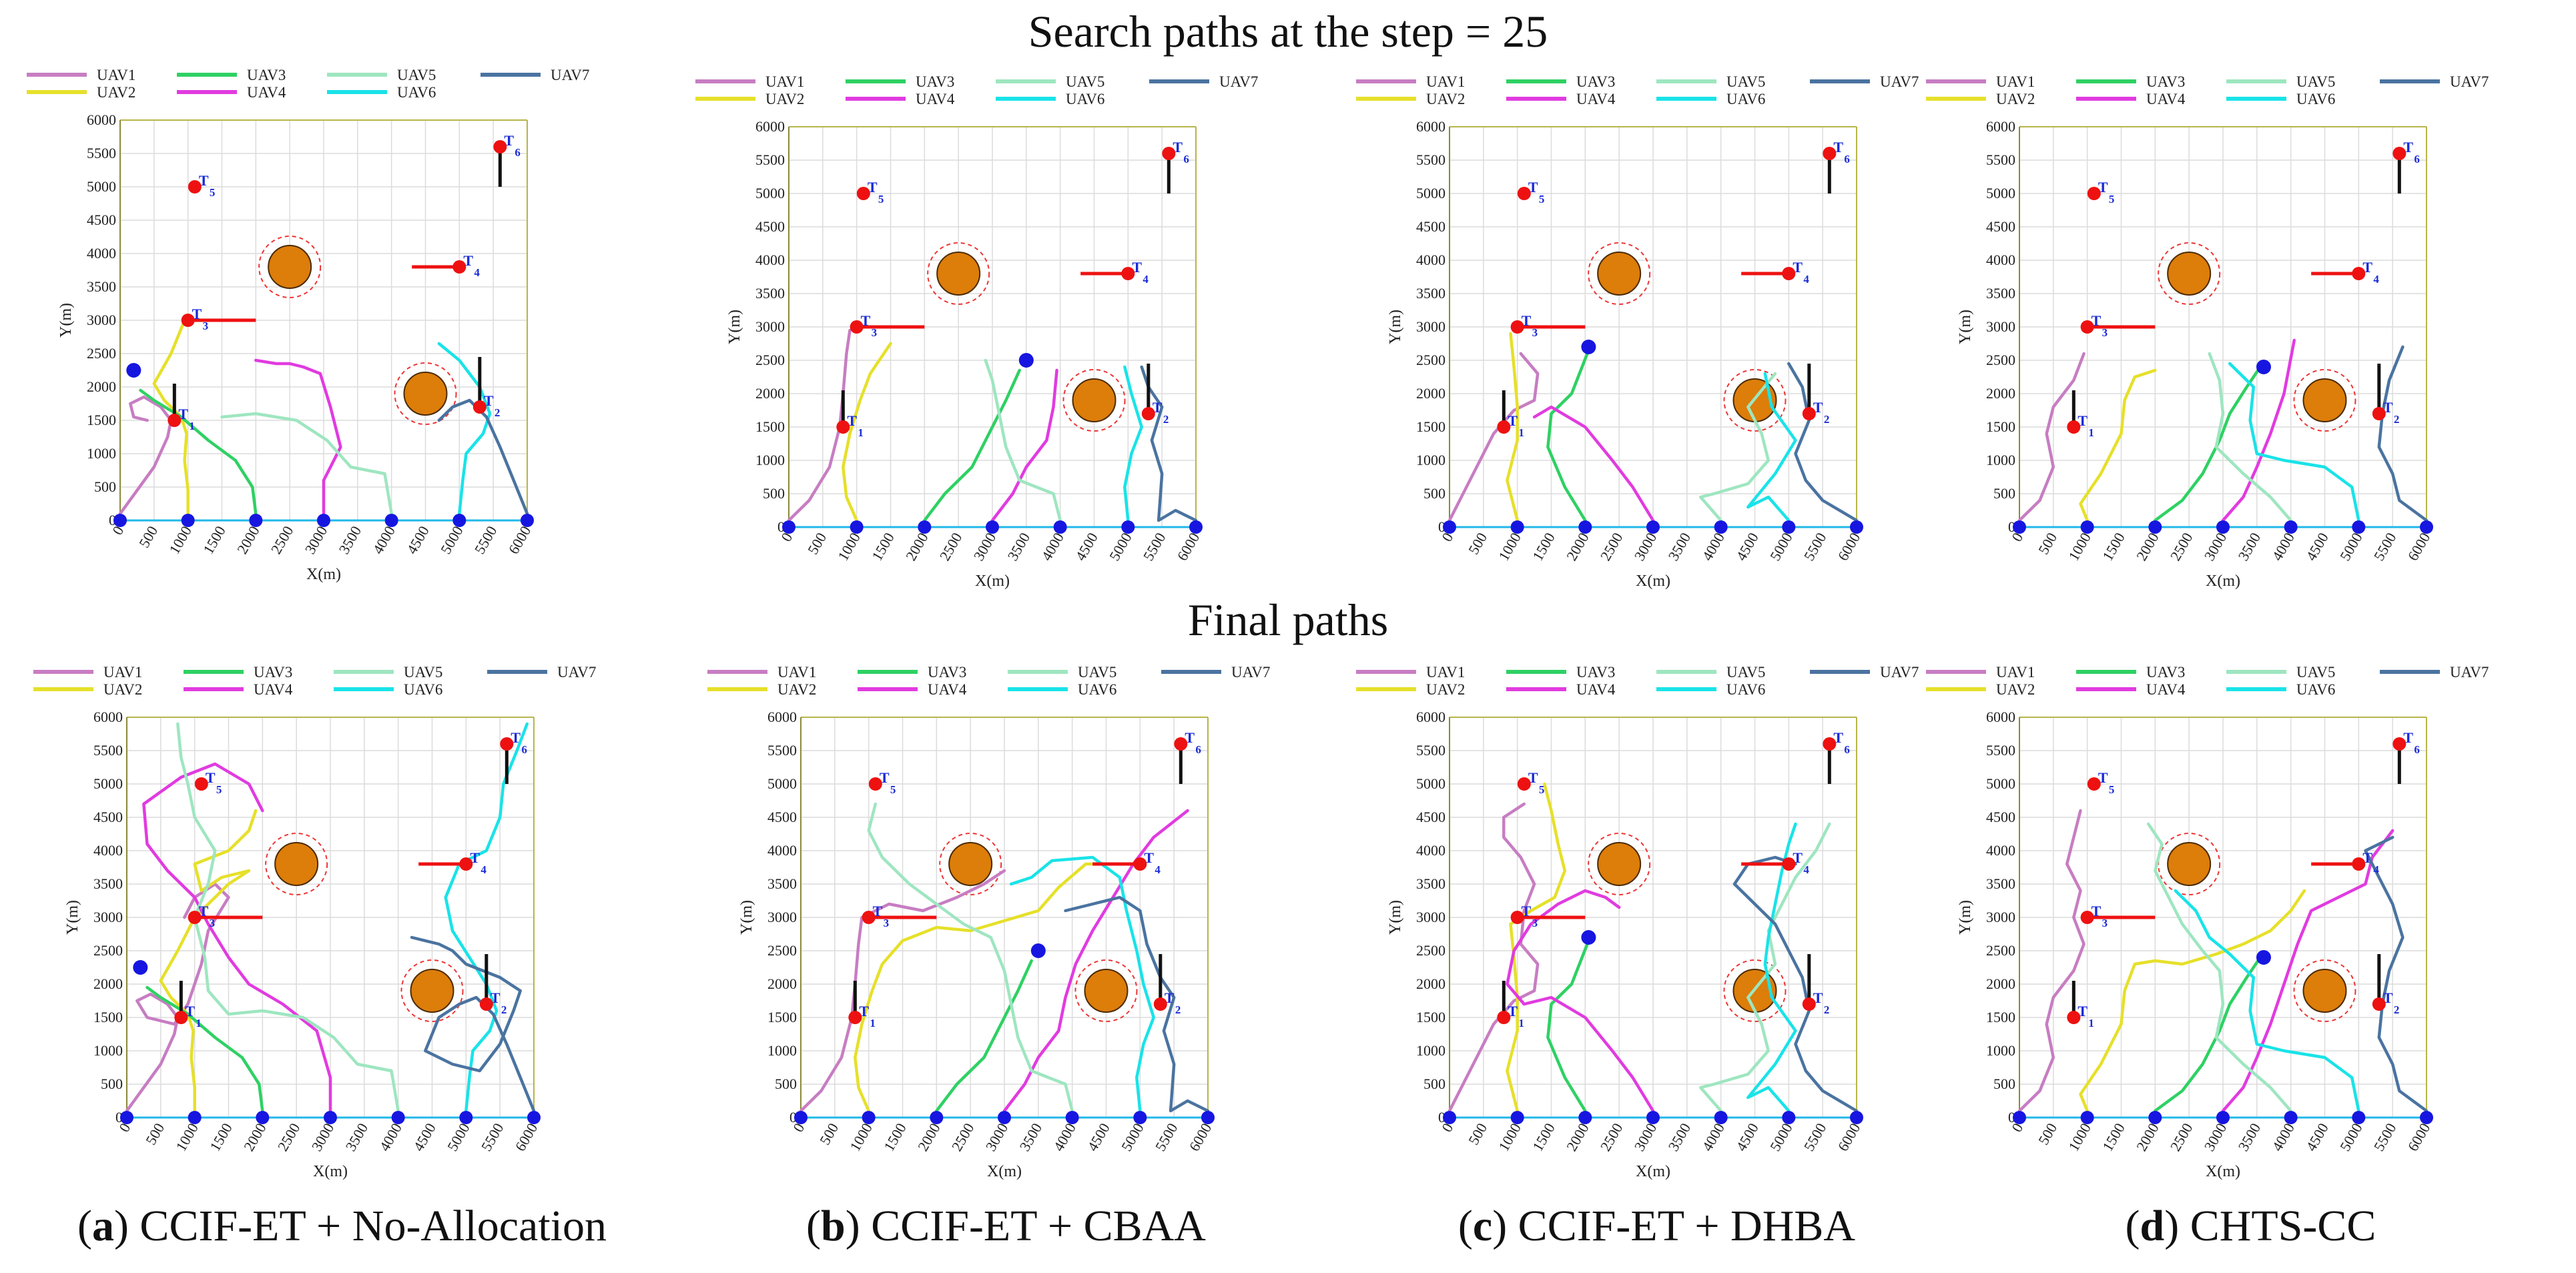 The width and height of the screenshot is (2576, 1273). Describe the element at coordinates (2417, 749) in the screenshot. I see `target-label-sub: 6` at that location.